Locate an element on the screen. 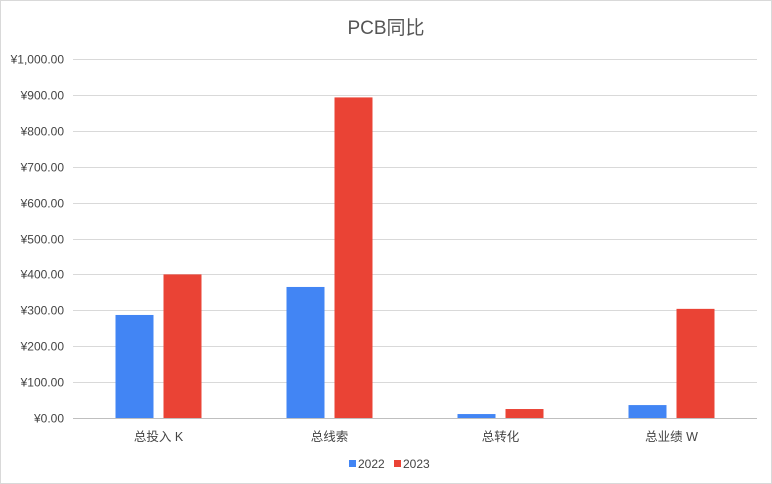 Image resolution: width=772 pixels, height=484 pixels. x-tick-label: 总线索 is located at coordinates (330, 437).